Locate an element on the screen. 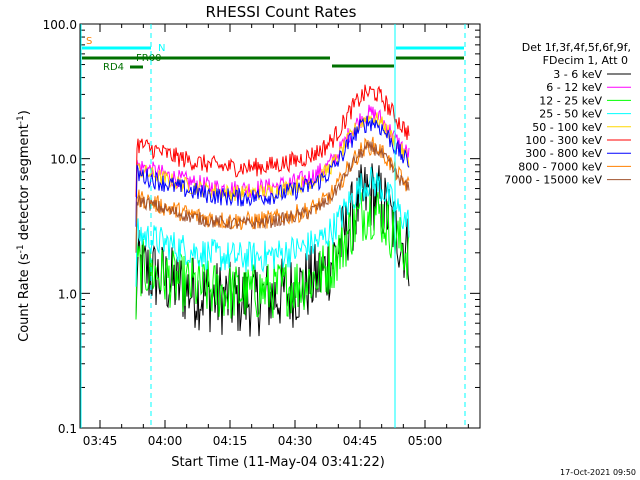  legend-label: 100 - 300 keV is located at coordinates (563, 140).